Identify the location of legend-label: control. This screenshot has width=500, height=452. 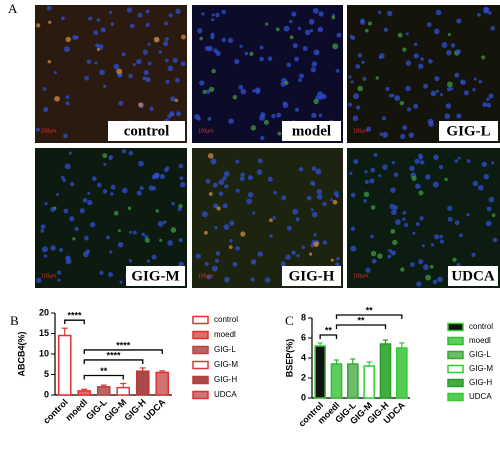
(226, 319).